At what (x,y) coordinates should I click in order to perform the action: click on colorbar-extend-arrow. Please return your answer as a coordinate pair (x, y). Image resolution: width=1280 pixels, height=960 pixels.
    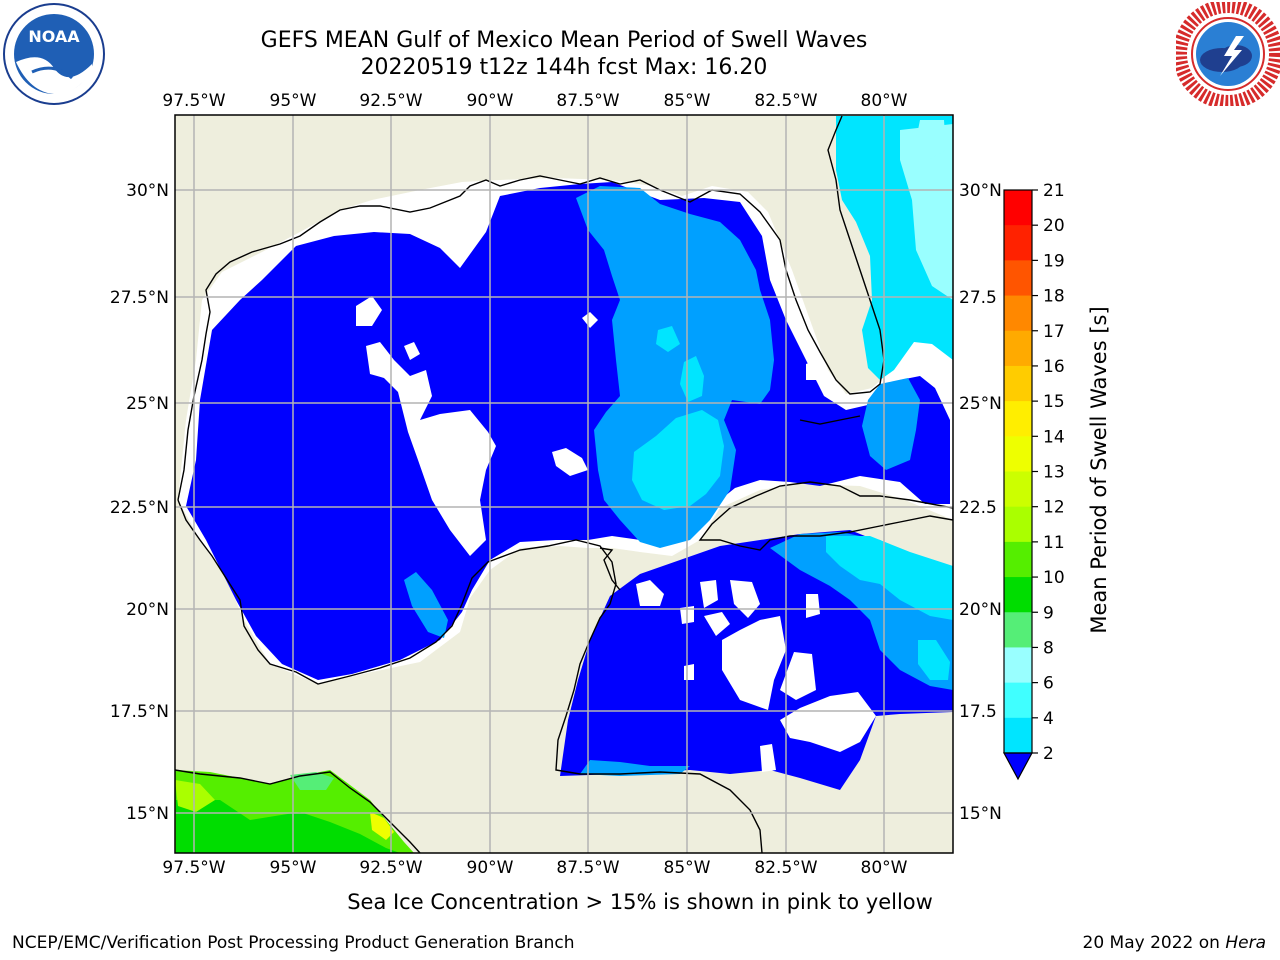
    Looking at the image, I should click on (1018, 766).